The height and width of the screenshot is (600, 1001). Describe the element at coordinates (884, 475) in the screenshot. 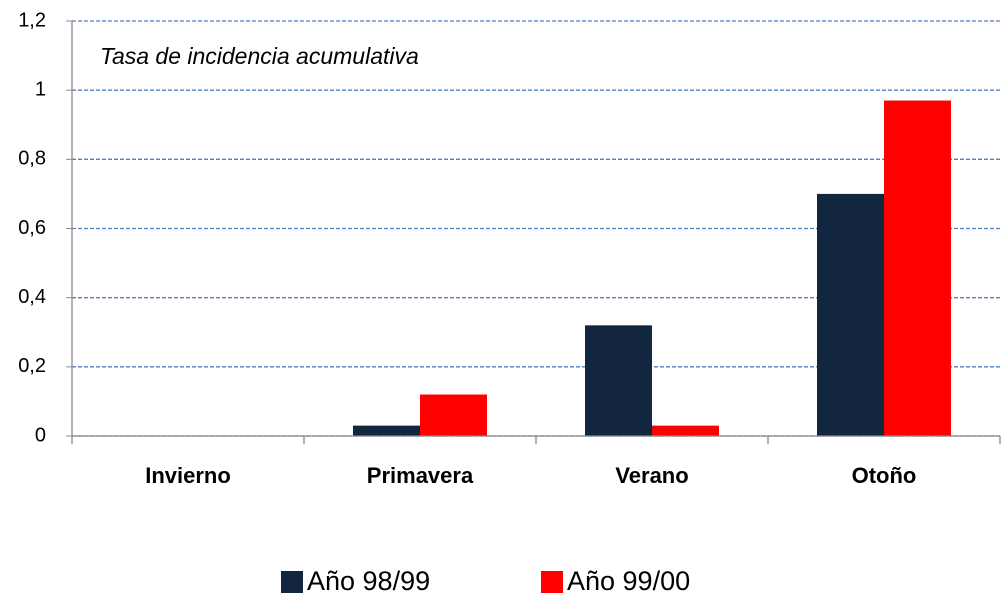

I see `x-tick-label: Otoño` at that location.